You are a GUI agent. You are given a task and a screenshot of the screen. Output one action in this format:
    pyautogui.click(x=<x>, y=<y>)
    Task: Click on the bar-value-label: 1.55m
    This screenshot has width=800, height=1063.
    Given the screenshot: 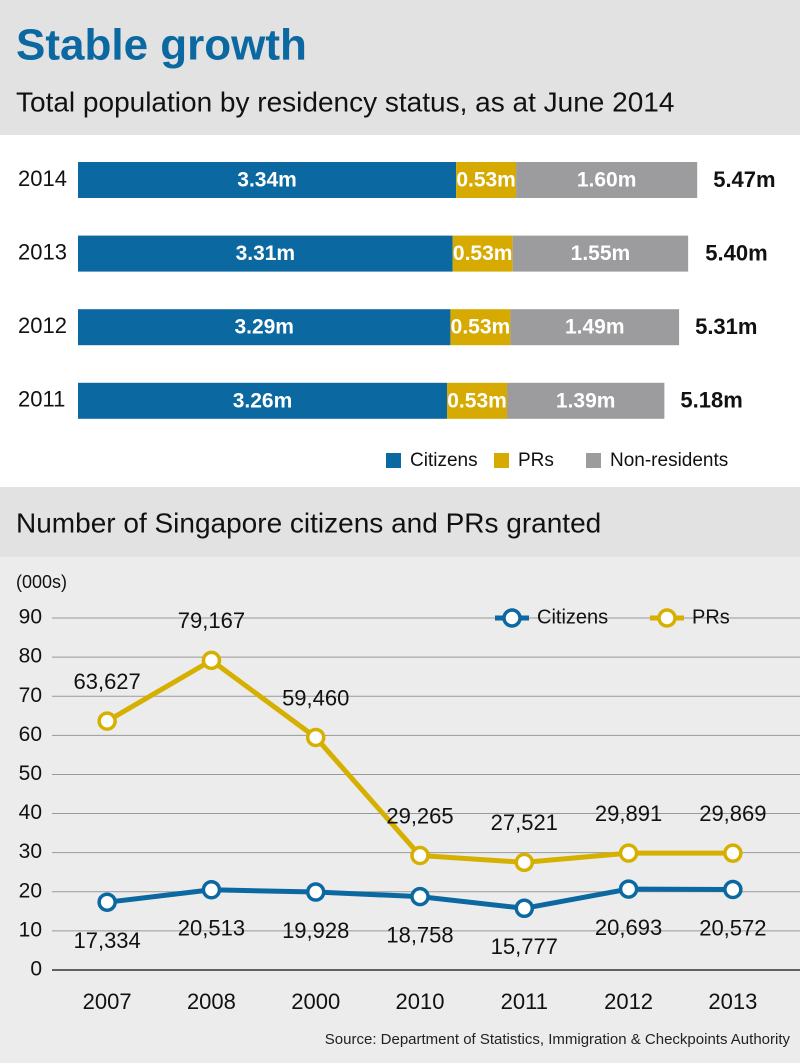 What is the action you would take?
    pyautogui.click(x=601, y=253)
    